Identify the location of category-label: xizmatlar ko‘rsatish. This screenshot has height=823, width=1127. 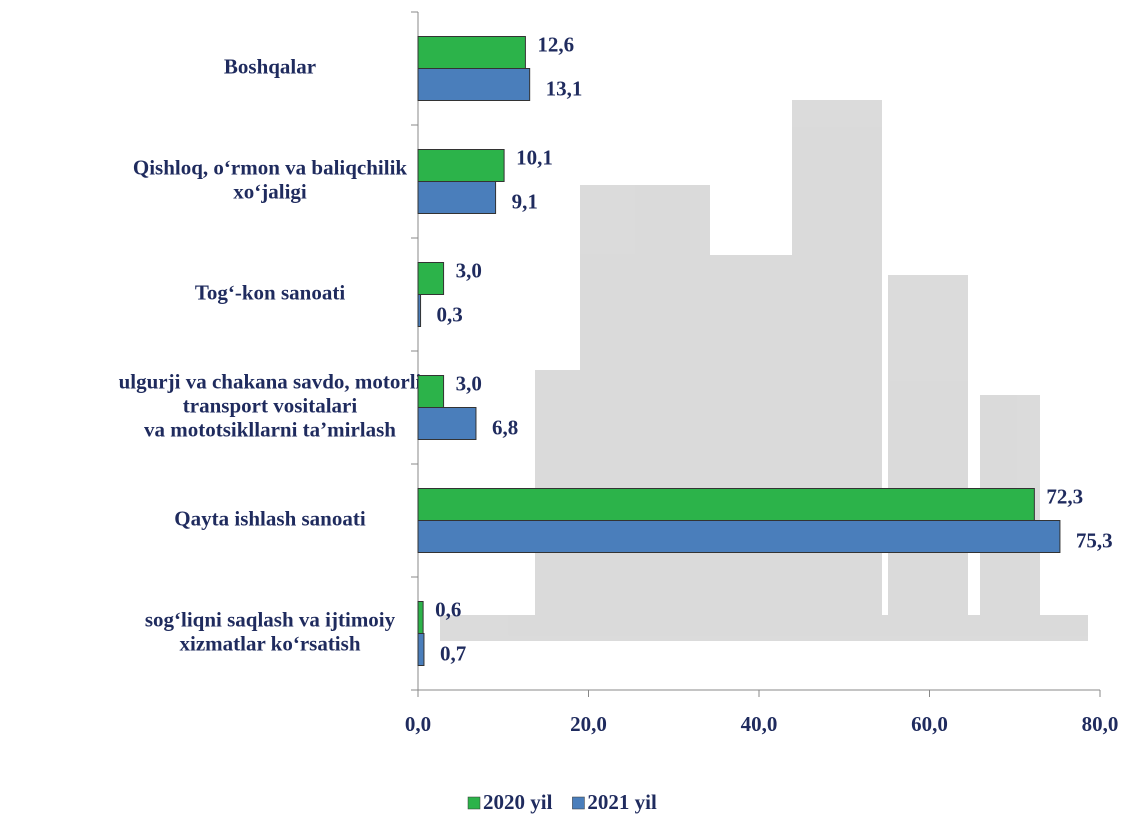
(269, 643).